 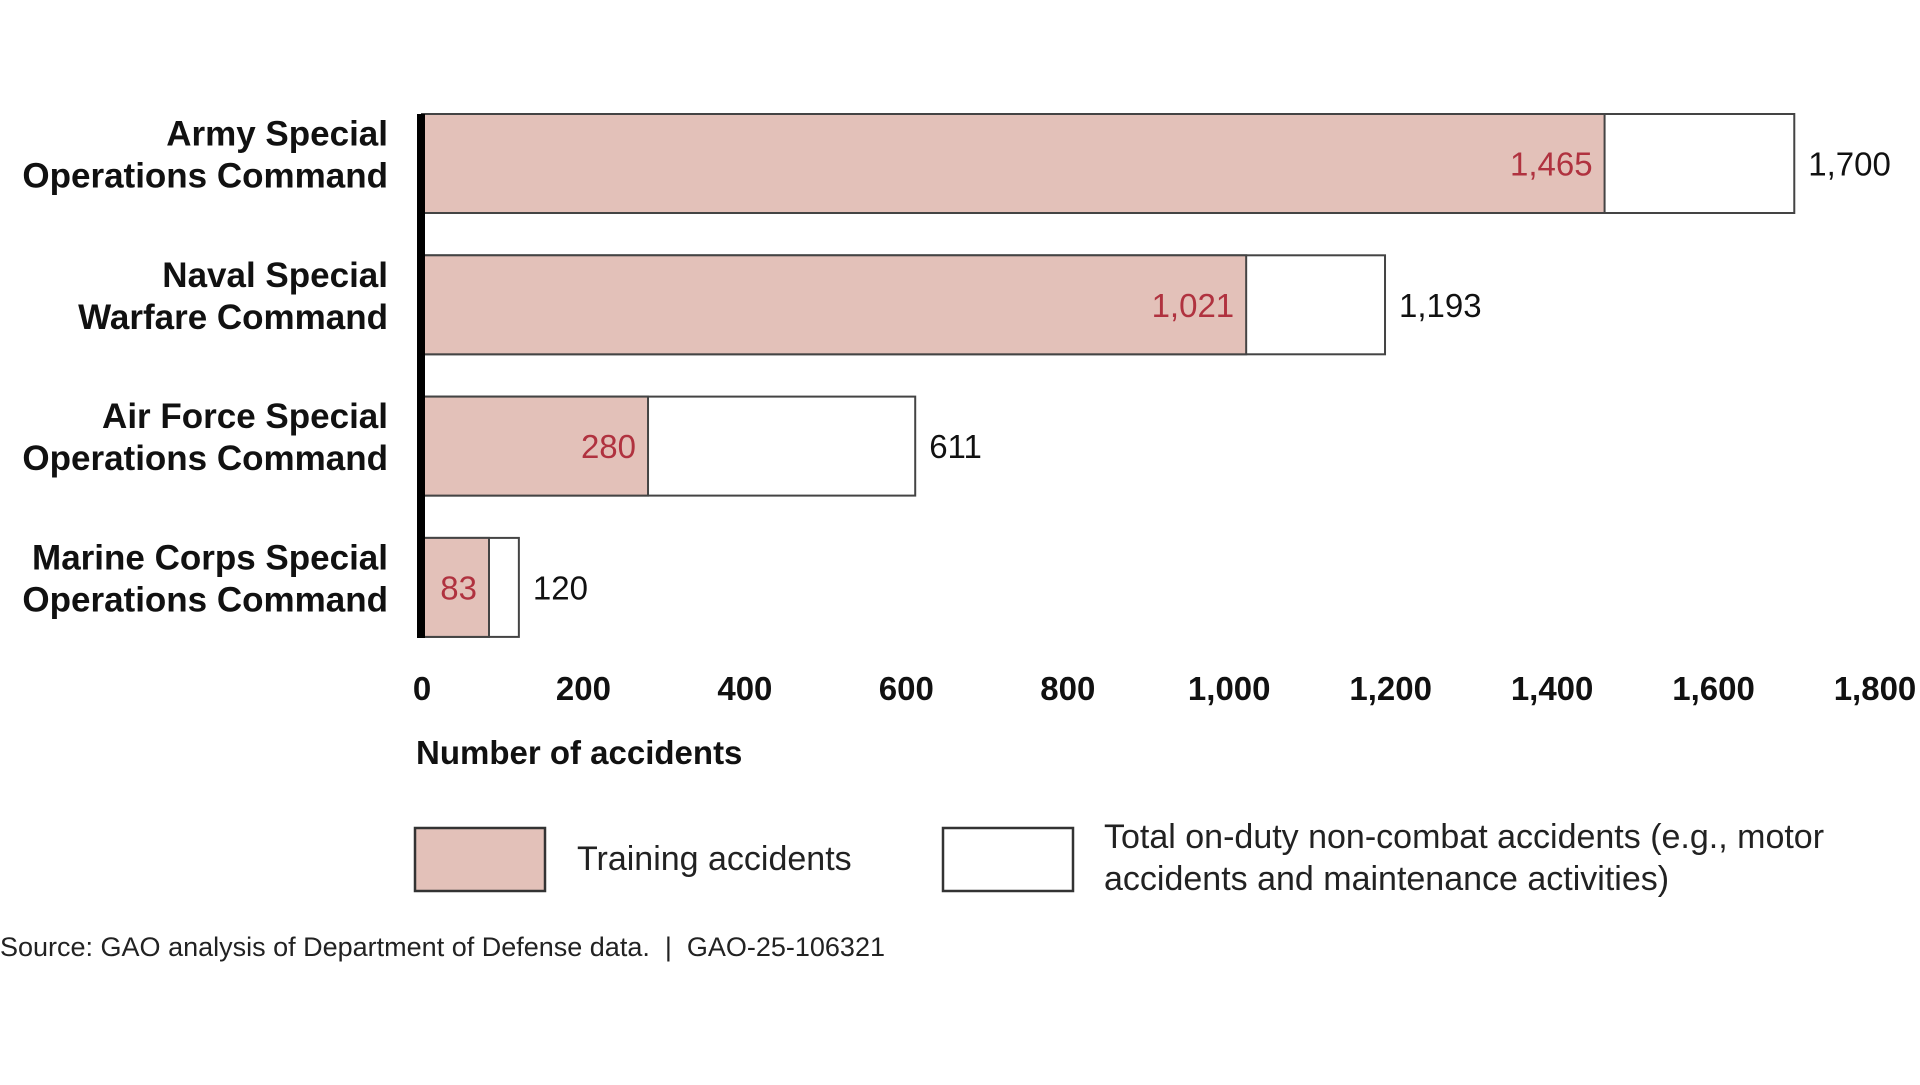 I want to click on x-tick-labels: 0 200 400 600 800 1,000 1,200 1,400 1,600 1,800, so click(x=1164, y=688).